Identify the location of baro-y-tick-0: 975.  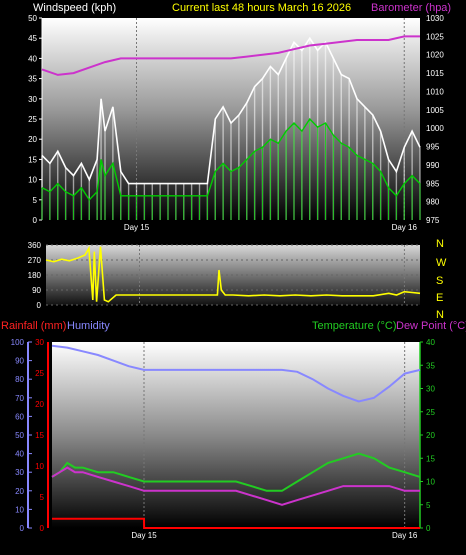
(433, 220).